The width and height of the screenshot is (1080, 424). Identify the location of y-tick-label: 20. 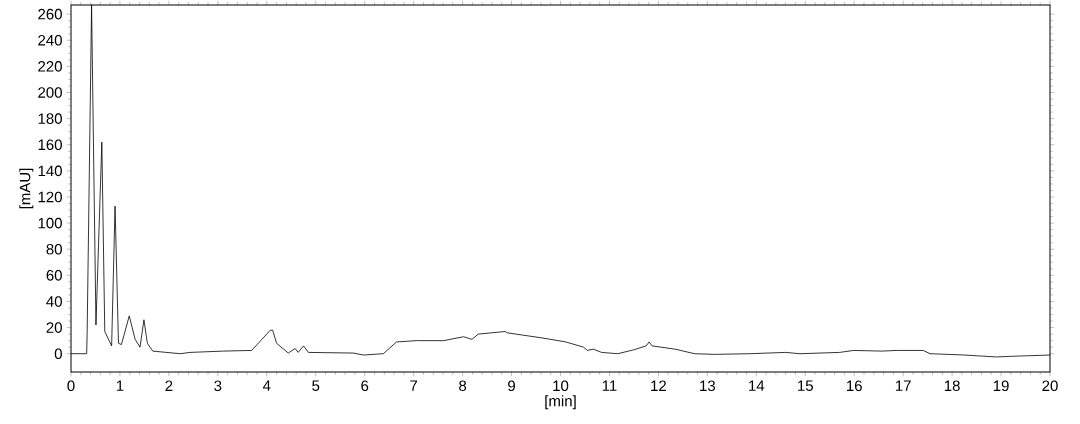
(54, 327).